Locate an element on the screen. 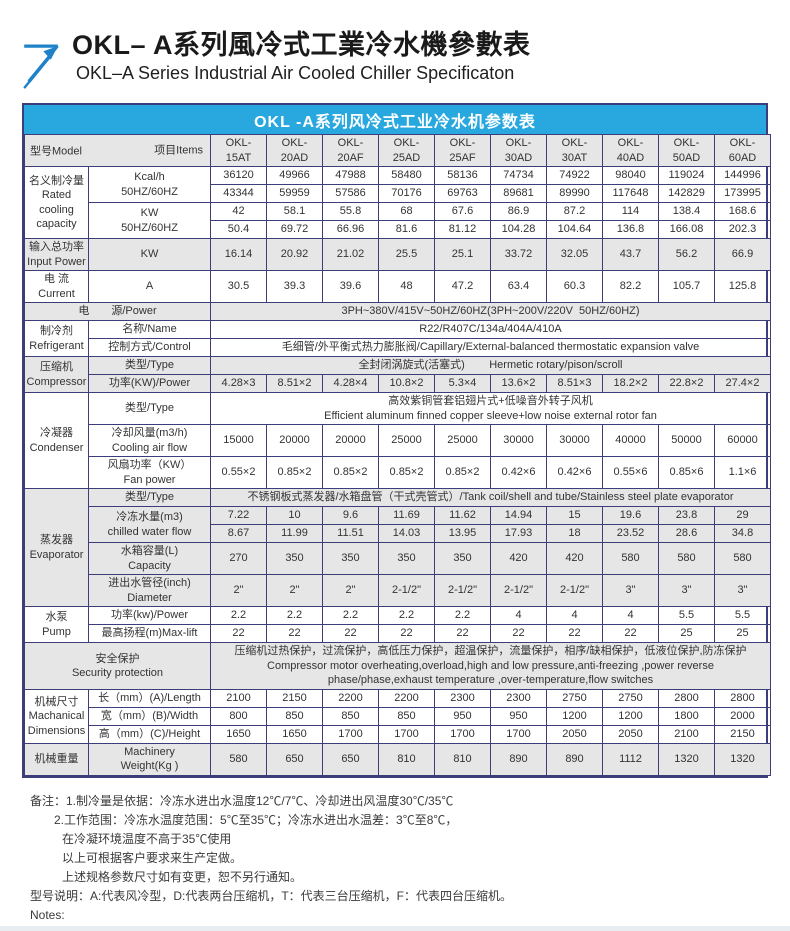  model-header: OKL- 15AT is located at coordinates (238, 150).